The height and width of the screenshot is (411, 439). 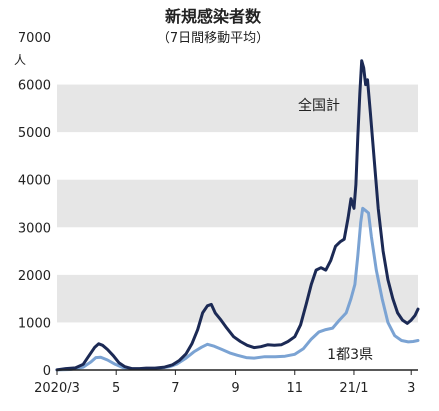 What do you see at coordinates (235, 388) in the screenshot?
I see `x-tick-label: 9` at bounding box center [235, 388].